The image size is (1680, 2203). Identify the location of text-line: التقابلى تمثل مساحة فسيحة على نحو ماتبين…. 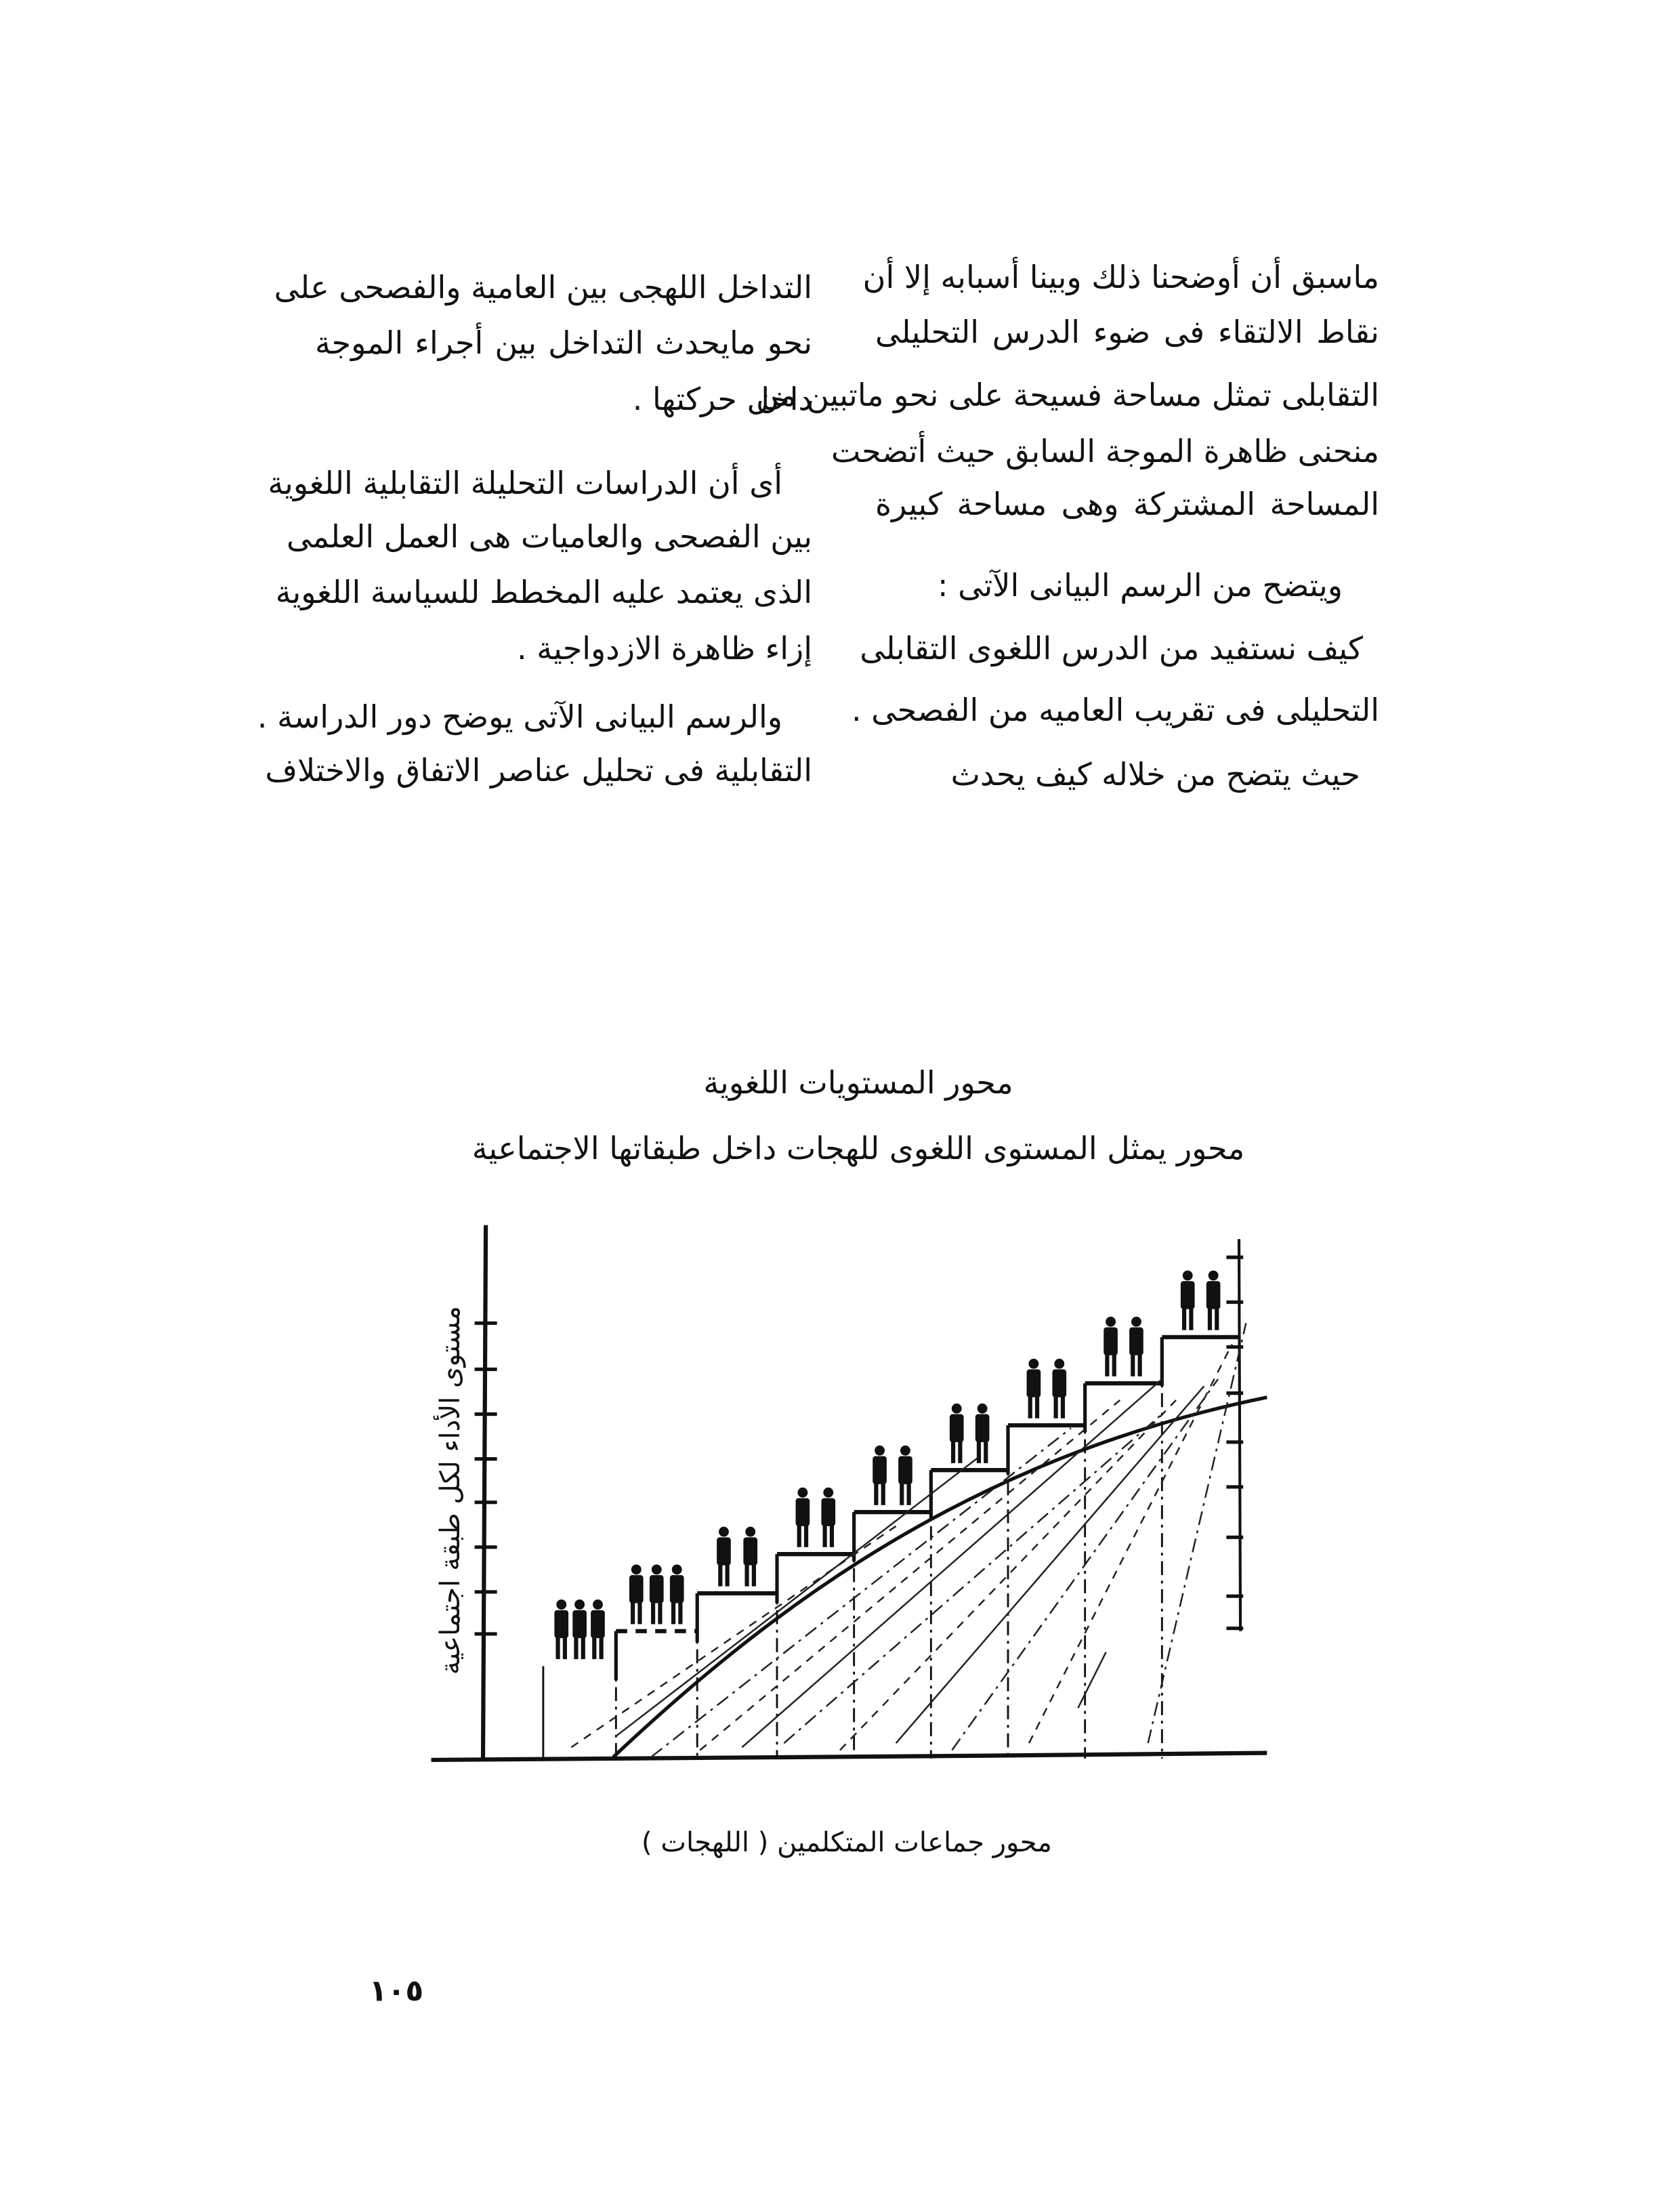
(1067, 395).